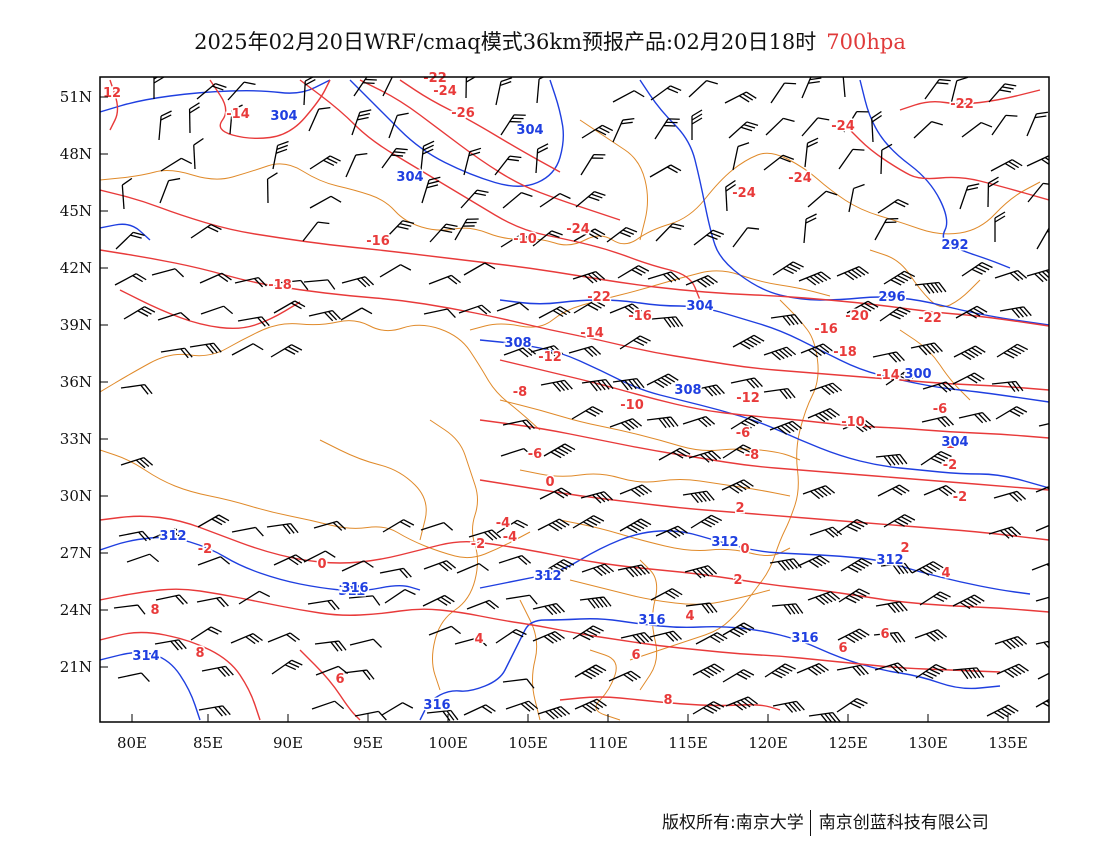 The image size is (1100, 850). I want to click on height-label: 308, so click(687, 390).